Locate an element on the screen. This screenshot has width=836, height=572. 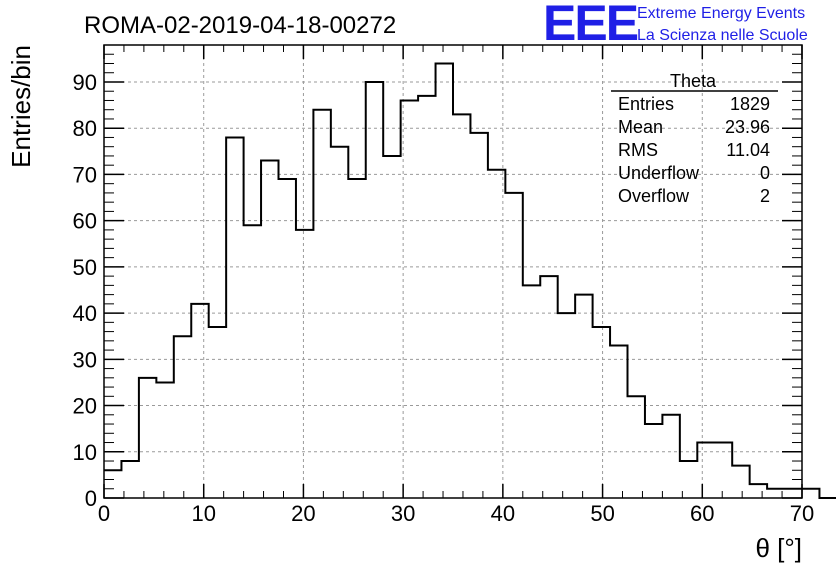
x-tick-label: 20 is located at coordinates (303, 513).